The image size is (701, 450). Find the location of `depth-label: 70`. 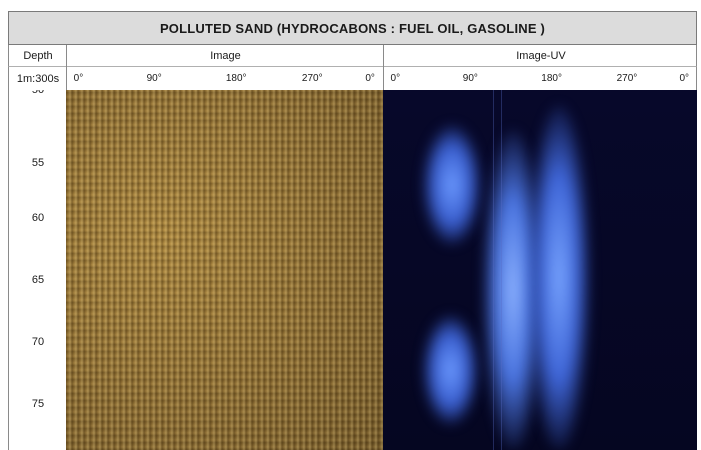

depth-label: 70 is located at coordinates (38, 342).